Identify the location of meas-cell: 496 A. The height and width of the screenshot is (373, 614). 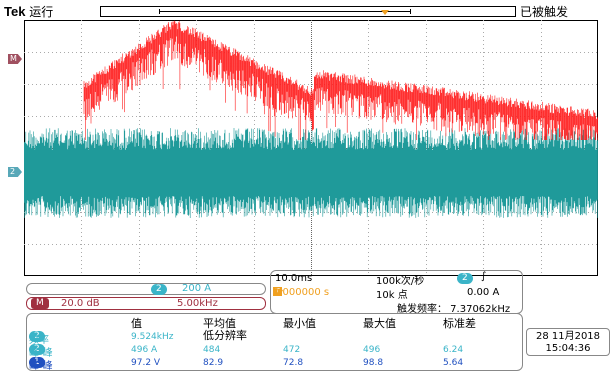
(144, 350).